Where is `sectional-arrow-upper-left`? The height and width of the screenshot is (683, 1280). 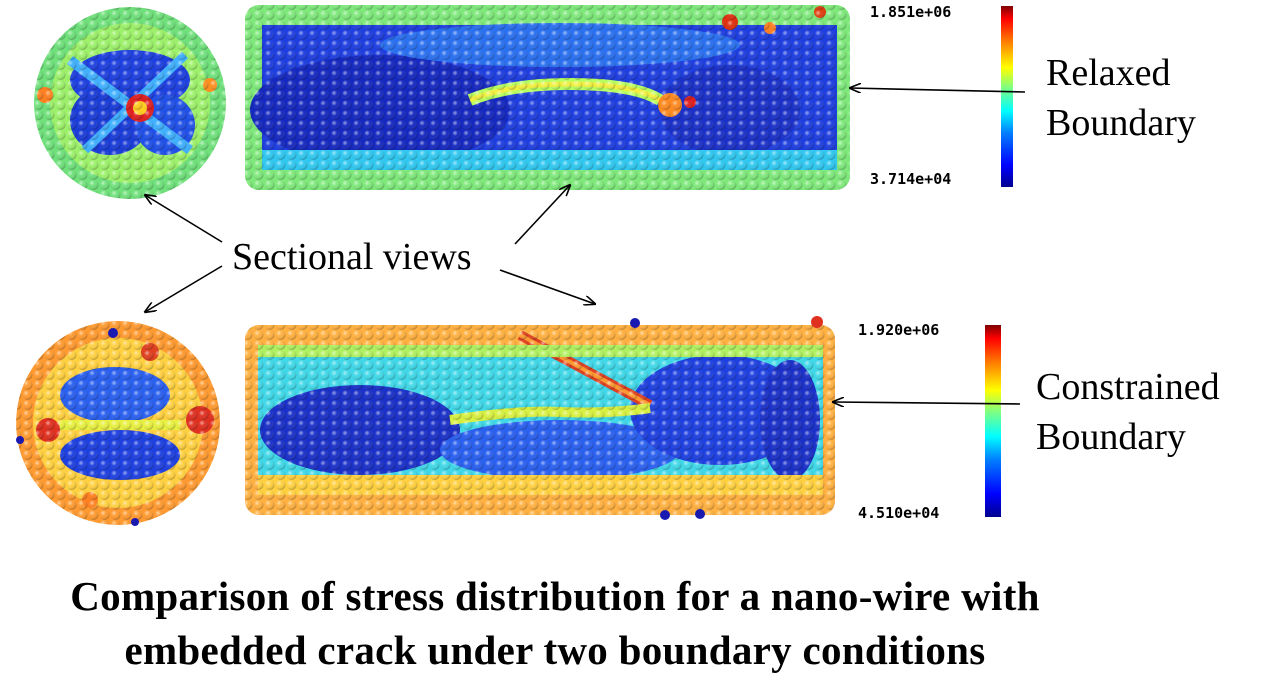
sectional-arrow-upper-left is located at coordinates (184, 219).